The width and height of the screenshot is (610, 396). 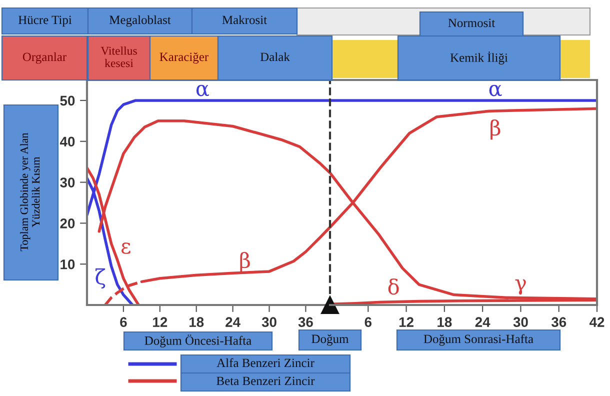 I want to click on text: Makrosit, so click(x=244, y=19).